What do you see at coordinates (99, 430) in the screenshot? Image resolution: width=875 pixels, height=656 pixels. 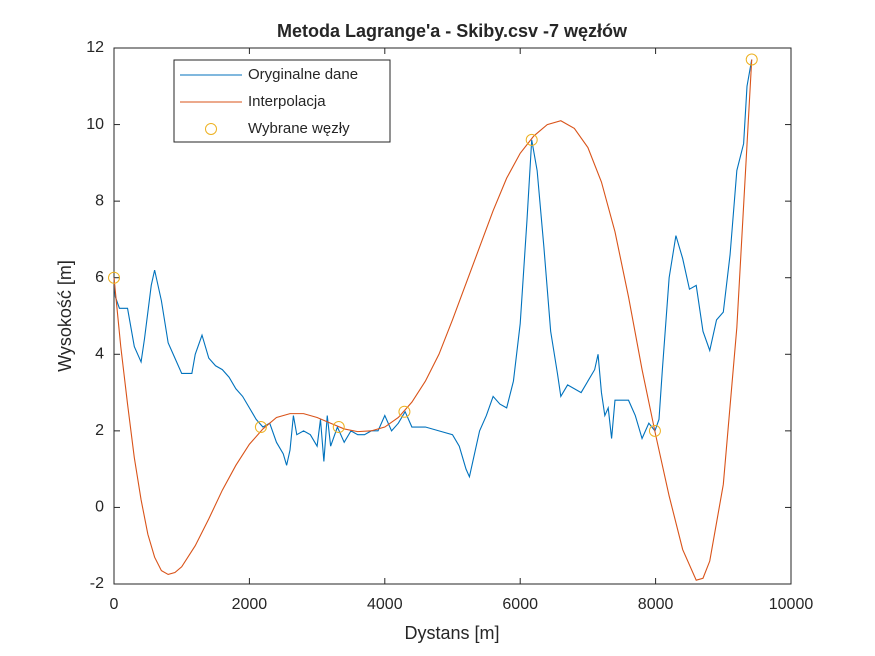 I see `y-tick-label: 2` at bounding box center [99, 430].